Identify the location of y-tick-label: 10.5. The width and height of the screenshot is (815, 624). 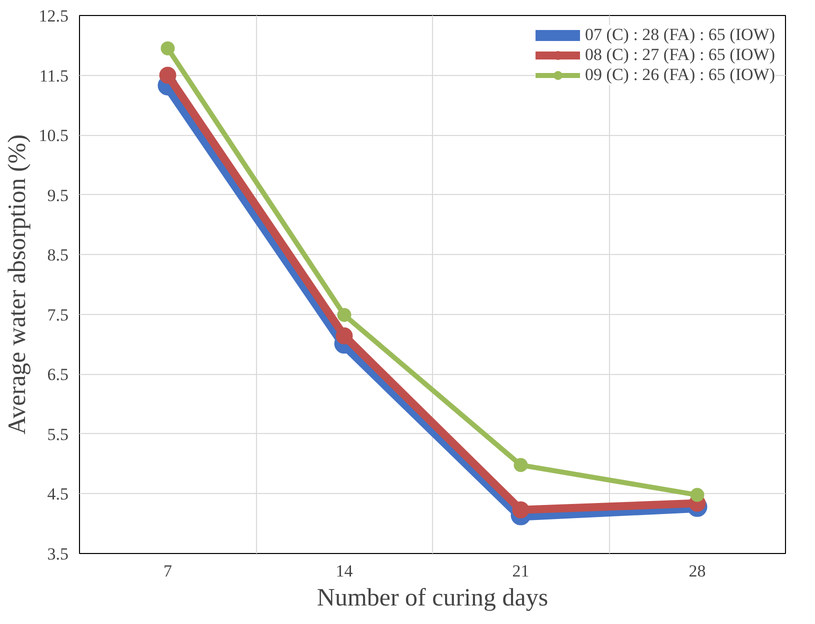
(53, 136).